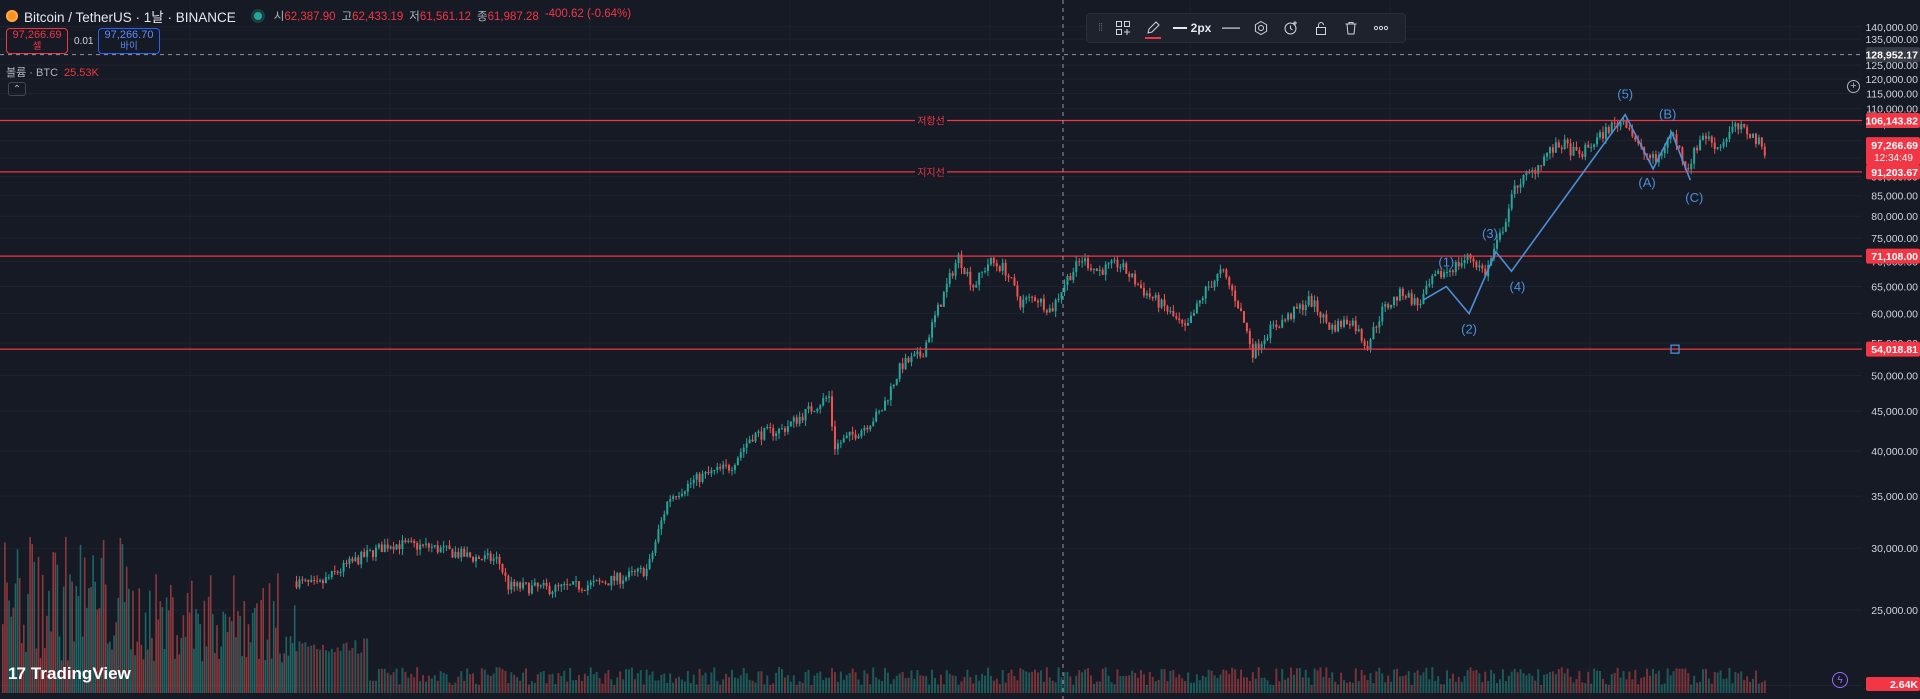  What do you see at coordinates (1840, 680) in the screenshot?
I see `bolt-icon: ϟ` at bounding box center [1840, 680].